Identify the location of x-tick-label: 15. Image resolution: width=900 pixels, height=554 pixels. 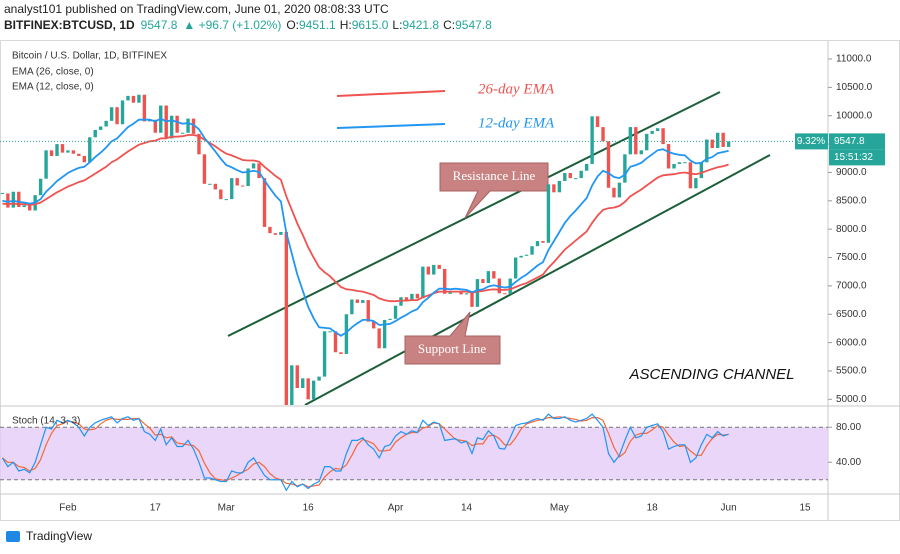
(806, 508).